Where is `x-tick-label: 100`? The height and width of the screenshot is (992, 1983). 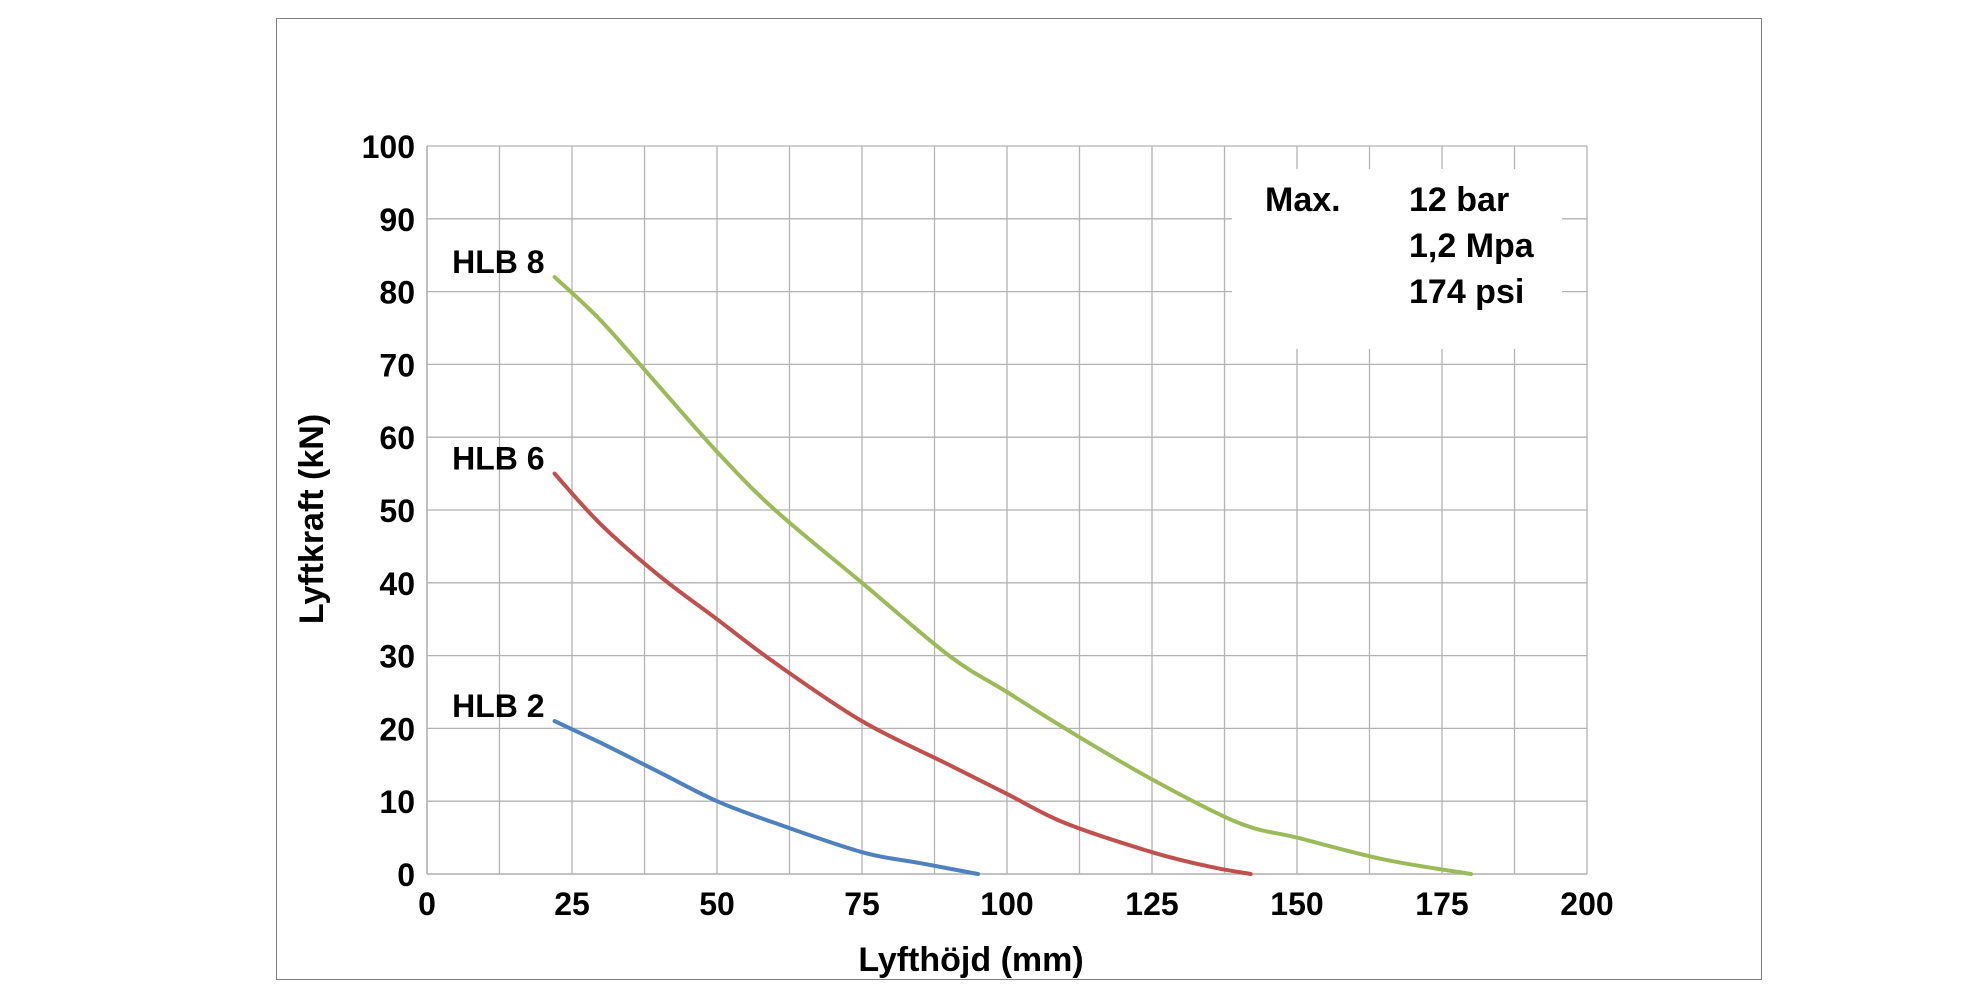
x-tick-label: 100 is located at coordinates (1006, 904).